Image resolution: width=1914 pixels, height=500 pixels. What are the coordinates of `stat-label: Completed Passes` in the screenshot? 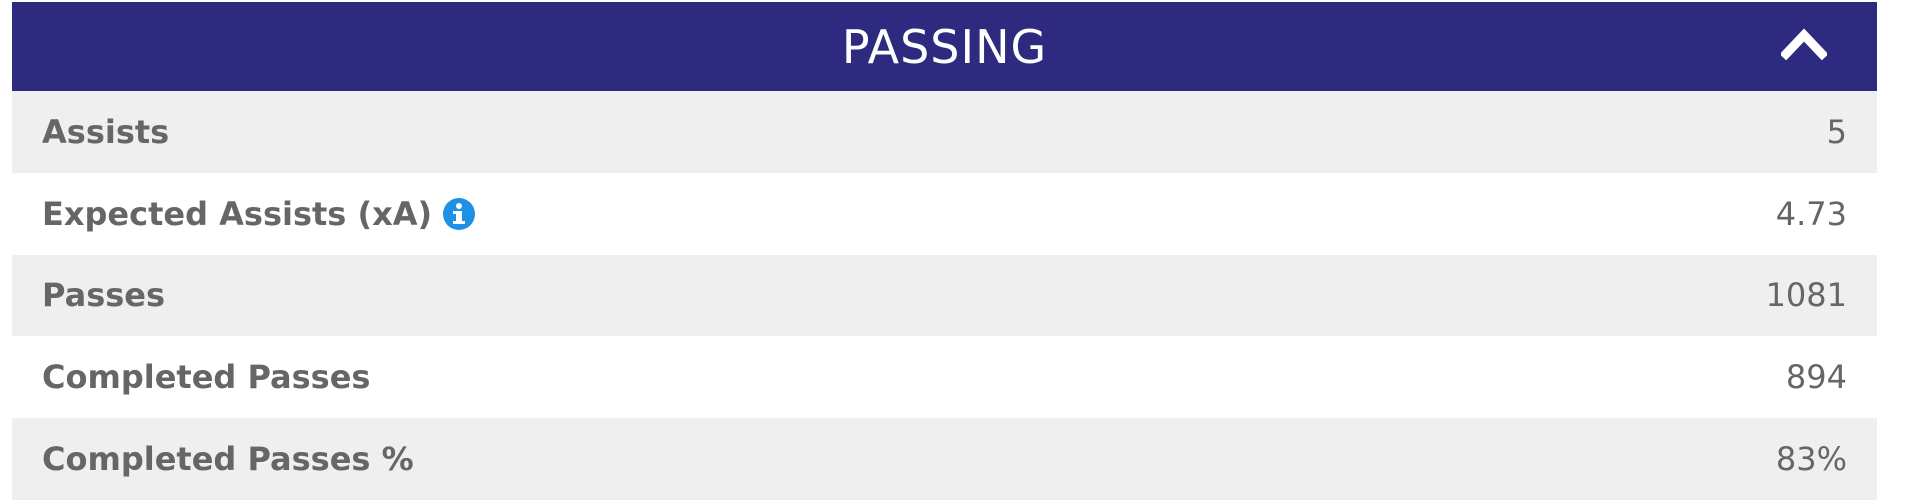 It's located at (206, 377).